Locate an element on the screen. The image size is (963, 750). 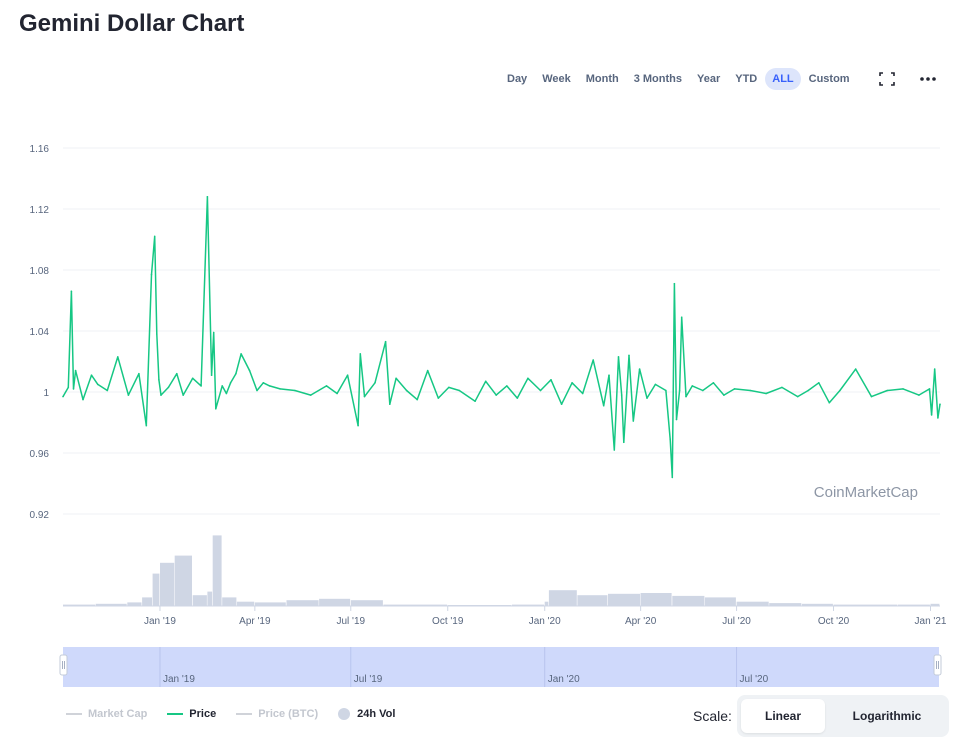
more-horizontal-icon is located at coordinates (928, 79).